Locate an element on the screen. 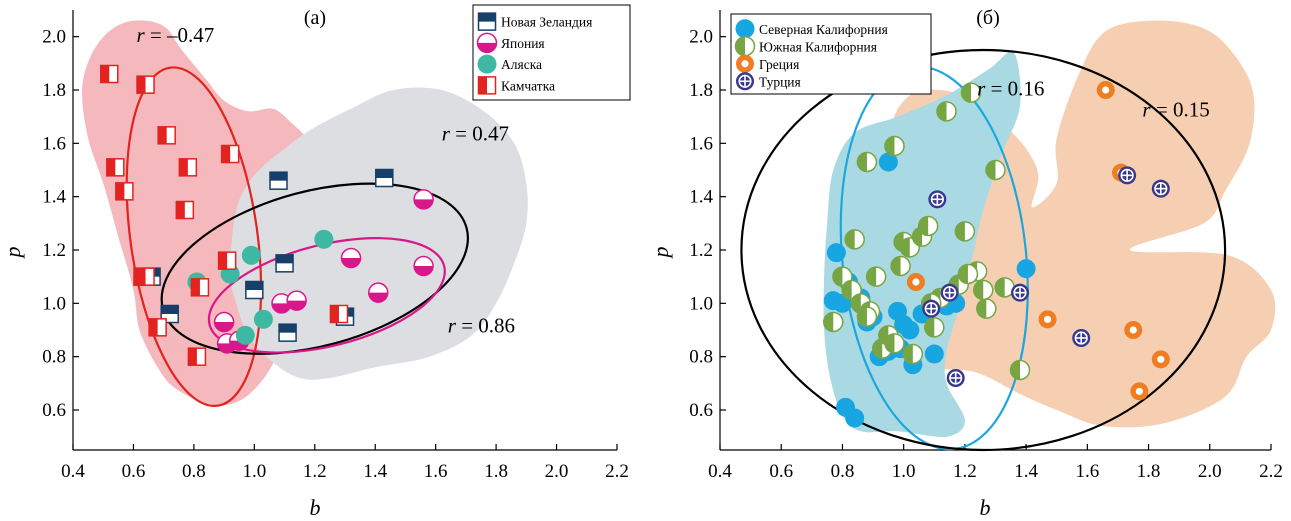 The height and width of the screenshot is (521, 1291). y-tick-label: 2.0 is located at coordinates (54, 37).